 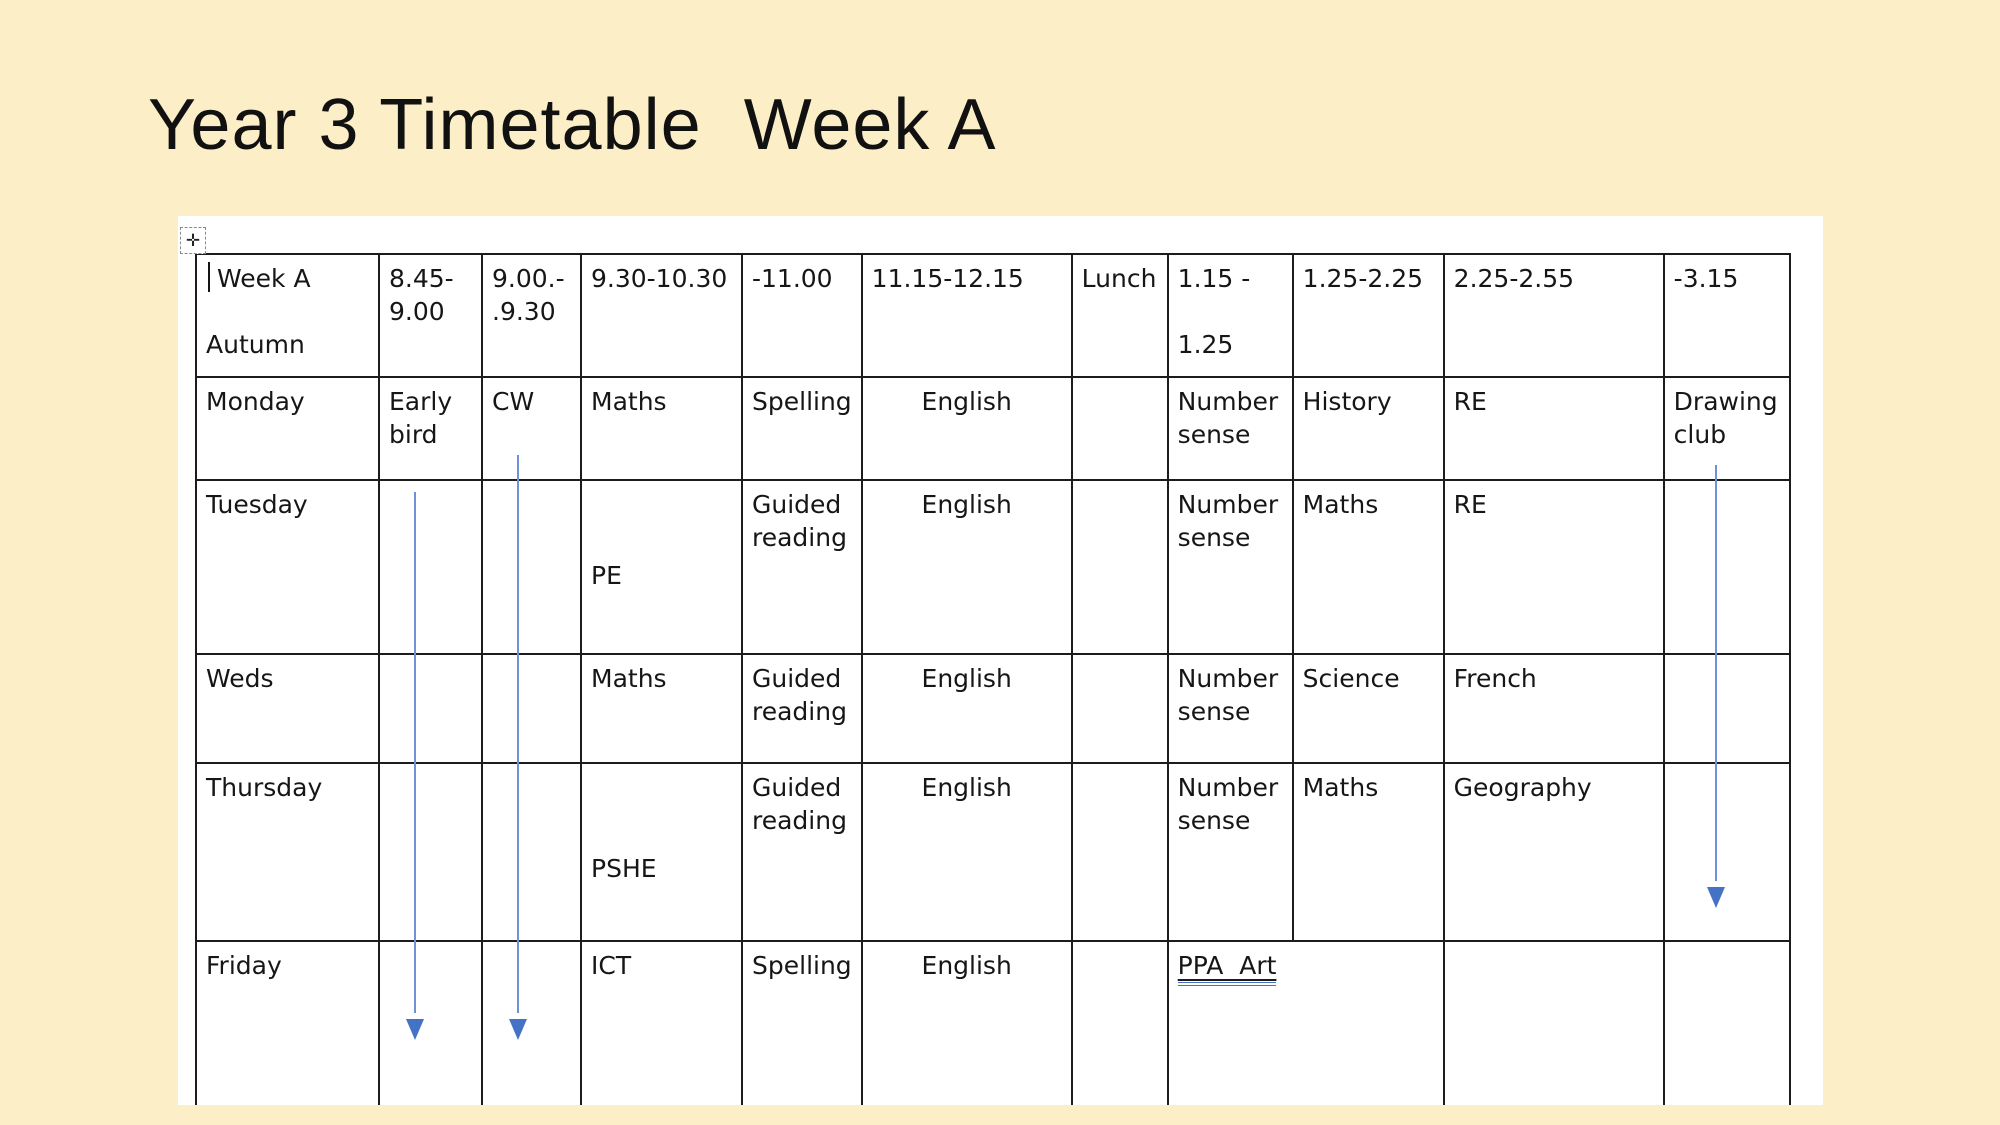 What do you see at coordinates (193, 240) in the screenshot?
I see `table-move-handle-icon: ✛` at bounding box center [193, 240].